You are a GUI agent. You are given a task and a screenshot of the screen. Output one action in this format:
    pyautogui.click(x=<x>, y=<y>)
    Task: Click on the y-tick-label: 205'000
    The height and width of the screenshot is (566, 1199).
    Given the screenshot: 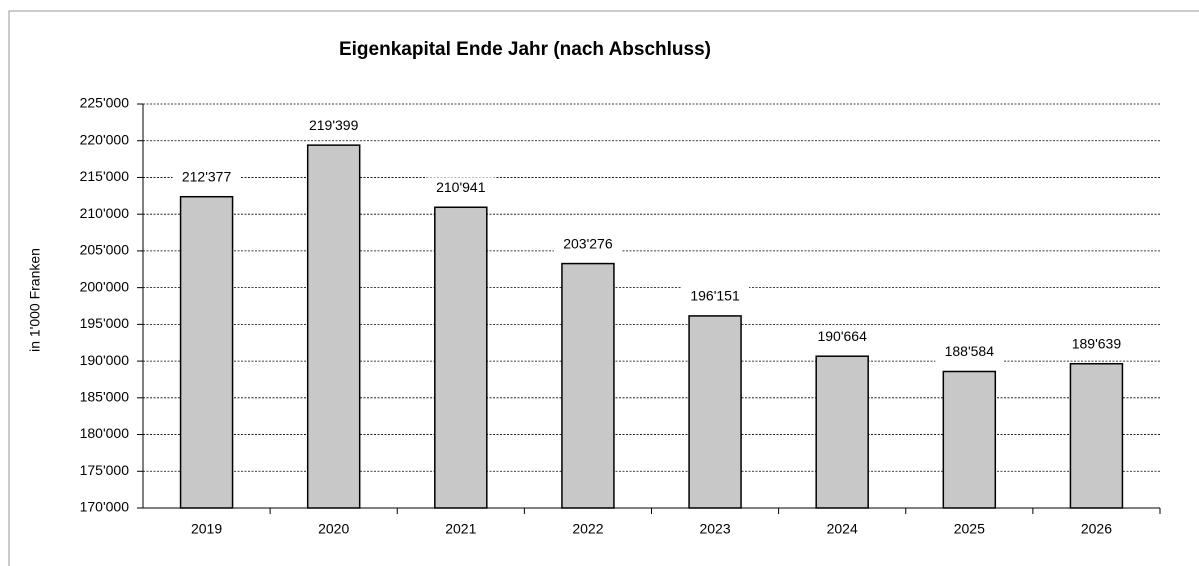 What is the action you would take?
    pyautogui.click(x=105, y=250)
    